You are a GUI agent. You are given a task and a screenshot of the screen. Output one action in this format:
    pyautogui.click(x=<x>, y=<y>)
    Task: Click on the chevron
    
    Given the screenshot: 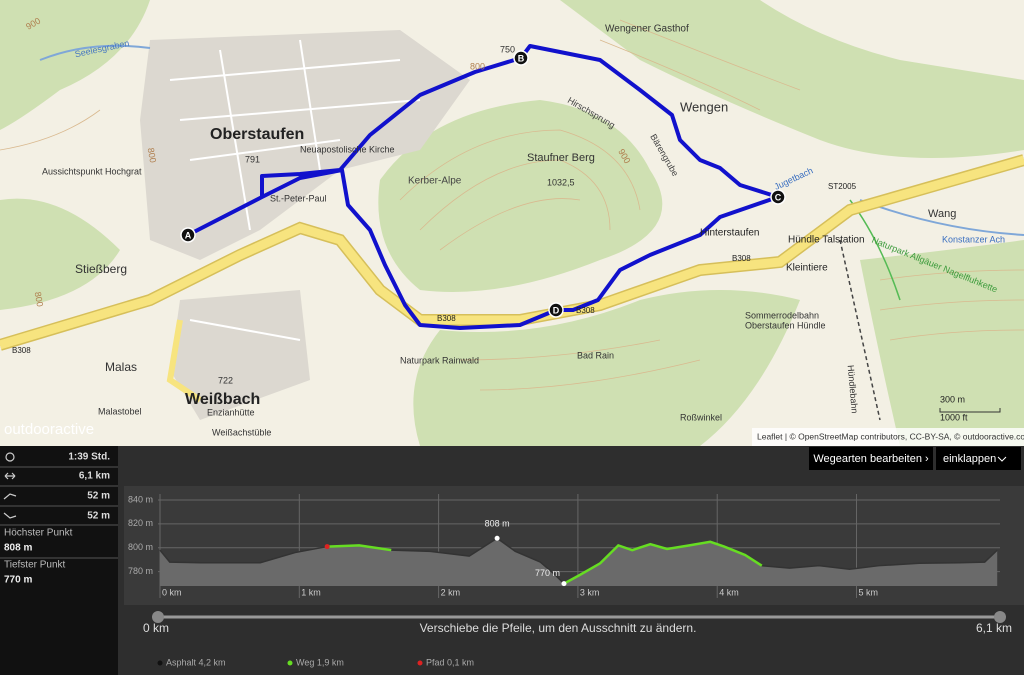 What is the action you would take?
    pyautogui.click(x=1002, y=459)
    